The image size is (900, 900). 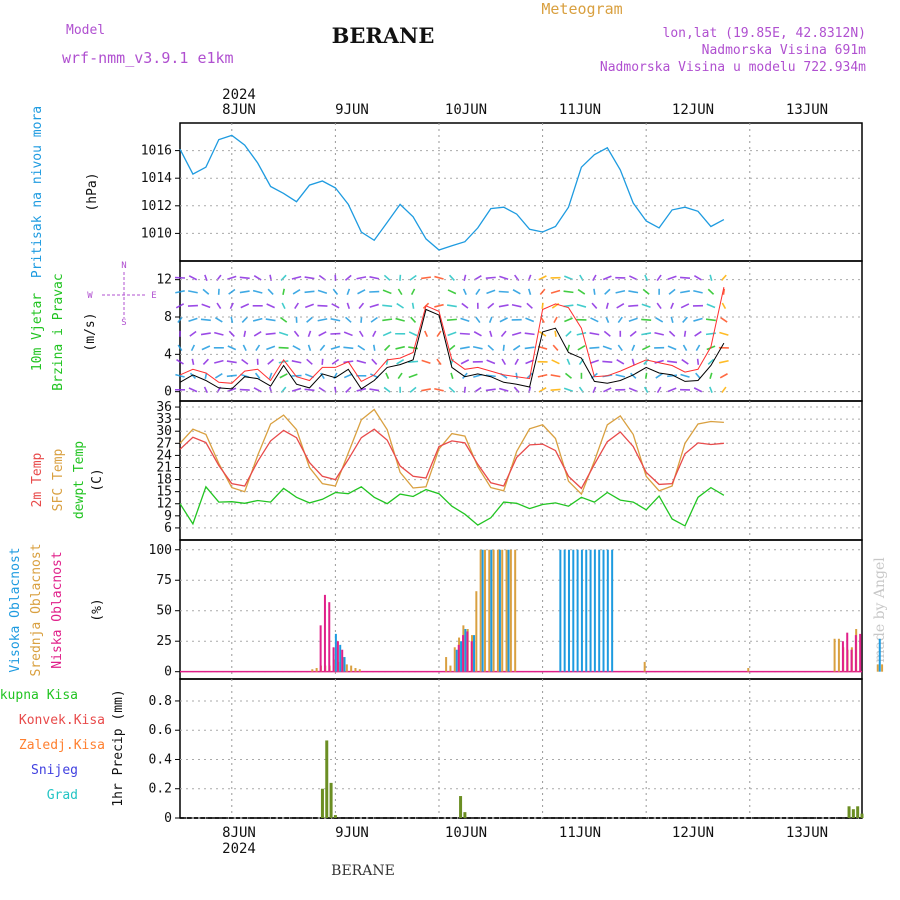 I want to click on wind-ylabel: Brzina i Pravac, so click(x=58, y=331).